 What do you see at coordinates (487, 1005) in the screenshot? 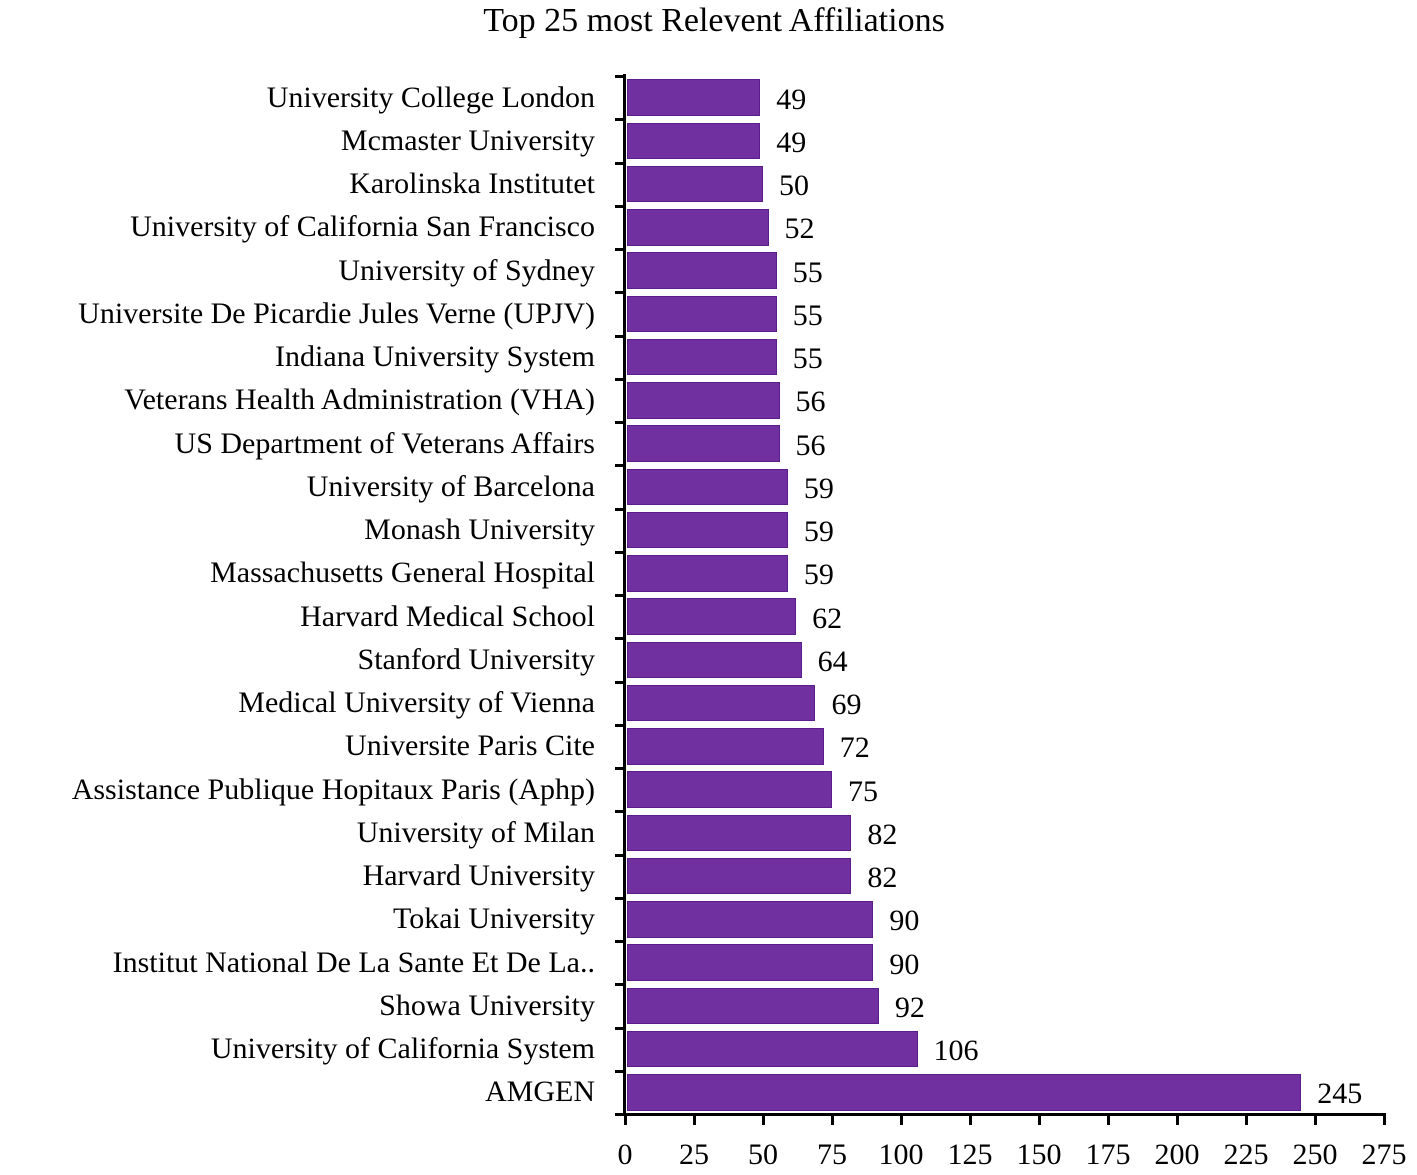
I see `category-label: Showa University` at bounding box center [487, 1005].